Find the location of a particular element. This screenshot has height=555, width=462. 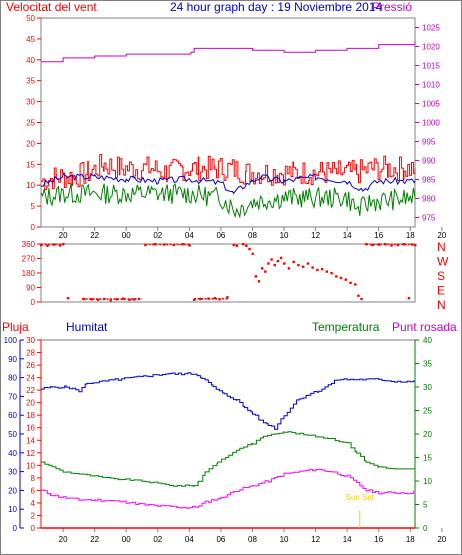

temp-tick-label: 10 is located at coordinates (427, 481).